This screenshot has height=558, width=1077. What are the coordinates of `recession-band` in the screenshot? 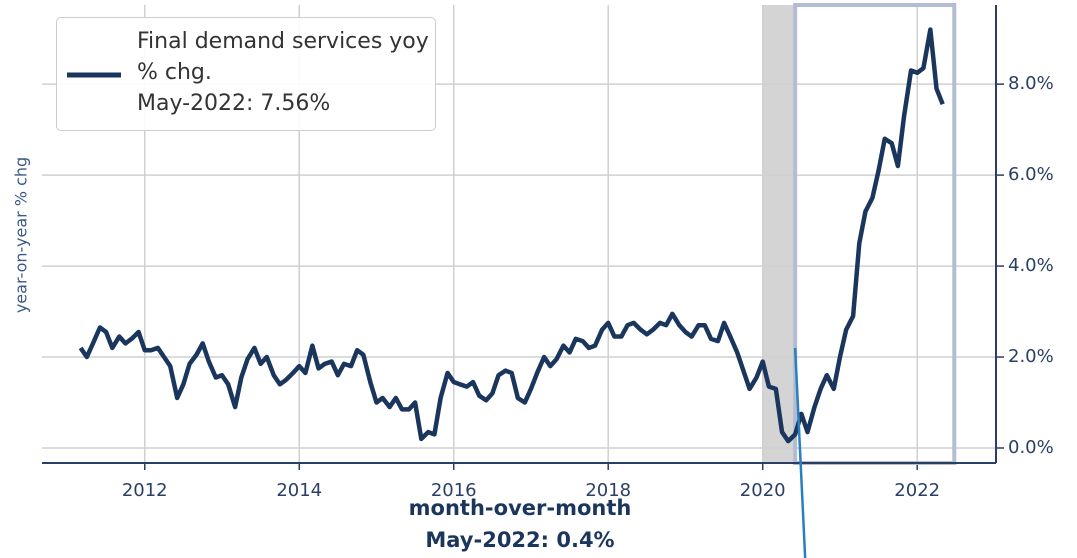 It's located at (779, 234).